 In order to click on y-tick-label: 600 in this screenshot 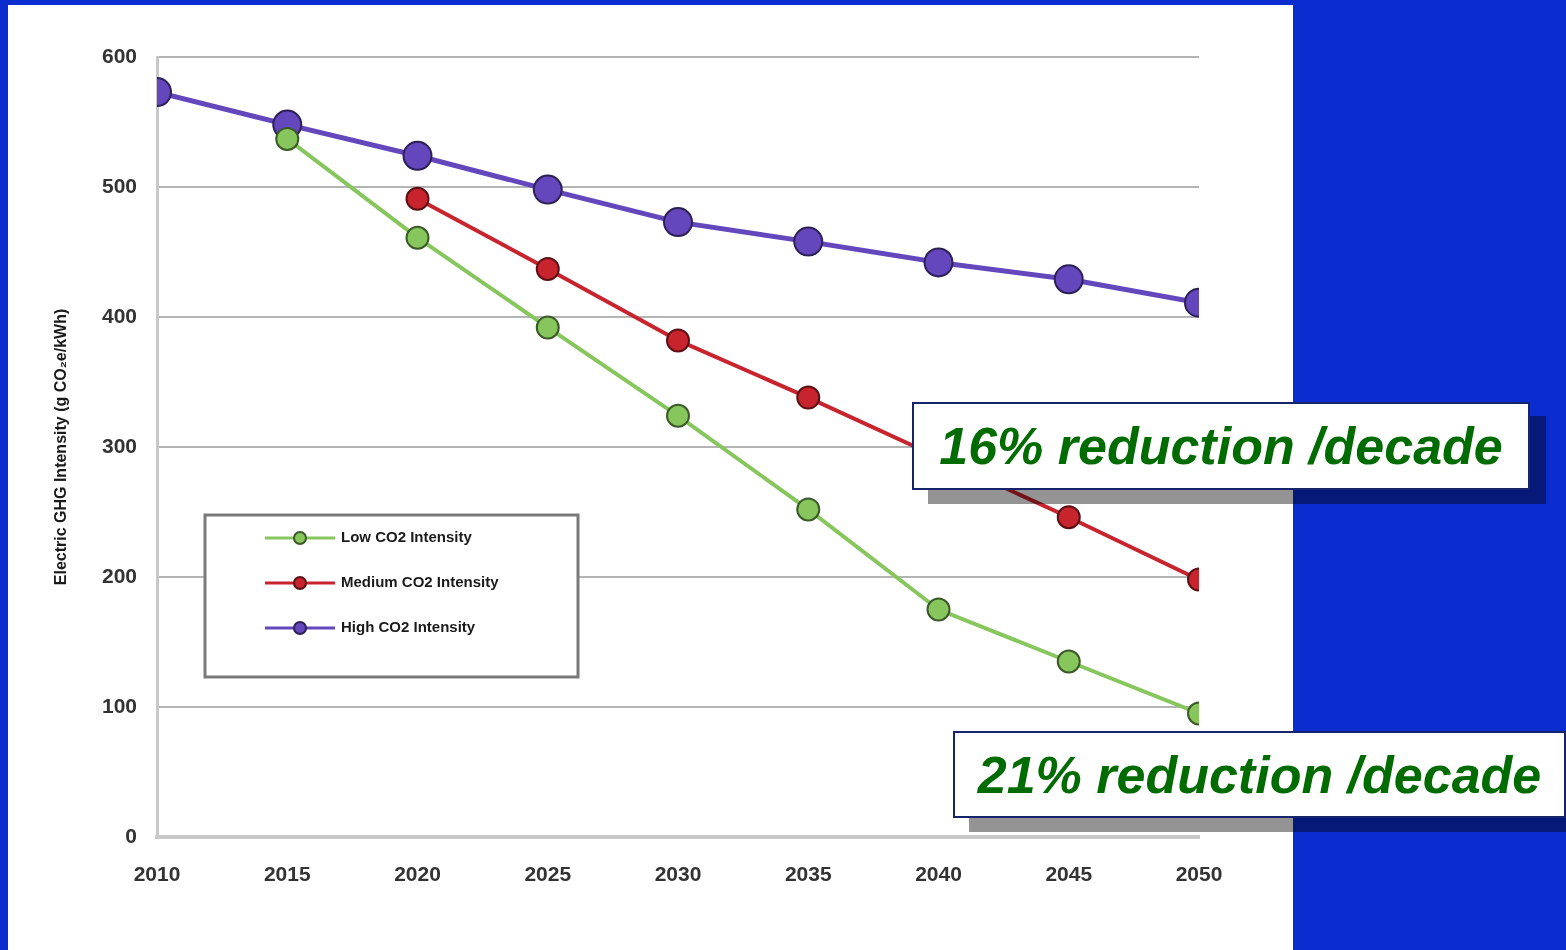, I will do `click(119, 55)`.